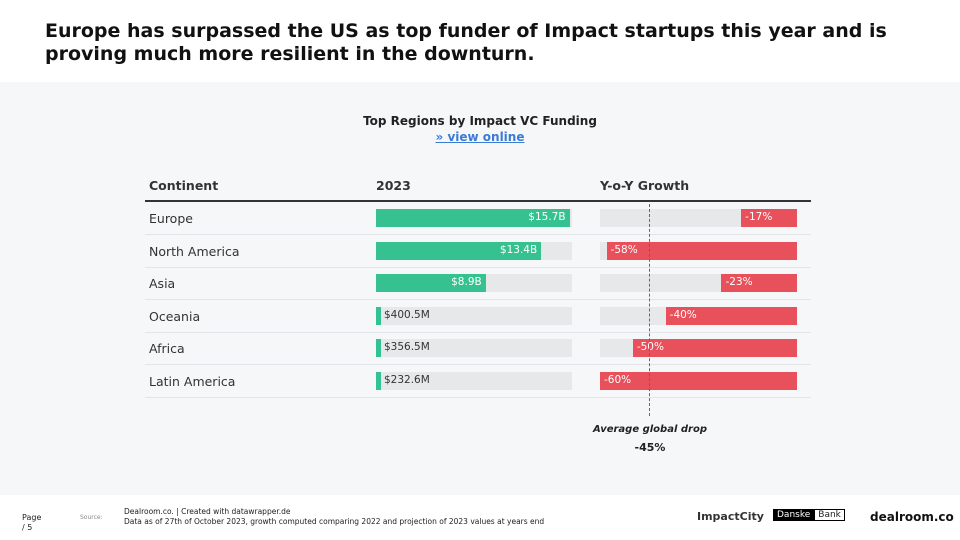 The height and width of the screenshot is (540, 960). I want to click on funding-track: $13.4B, so click(474, 250).